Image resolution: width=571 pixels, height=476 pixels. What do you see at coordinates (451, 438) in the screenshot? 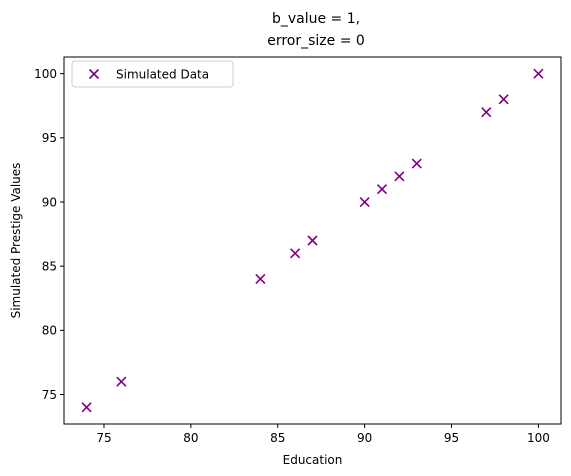
I see `x-tick-label: 95` at bounding box center [451, 438].